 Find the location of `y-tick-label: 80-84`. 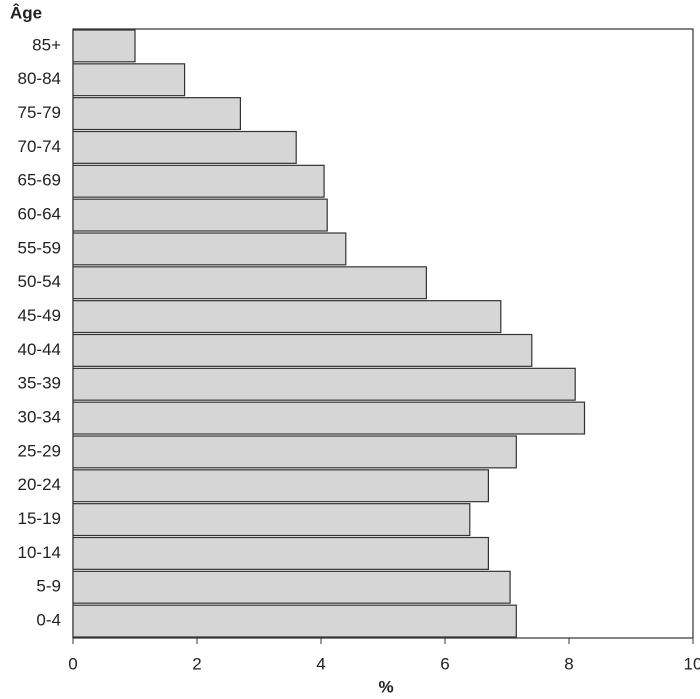

y-tick-label: 80-84 is located at coordinates (39, 78).